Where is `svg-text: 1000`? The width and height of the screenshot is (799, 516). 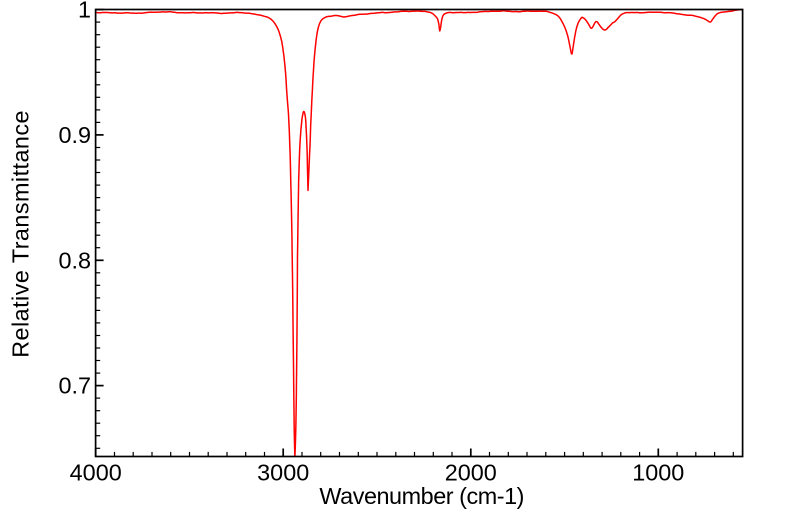
svg-text: 1000 is located at coordinates (658, 473).